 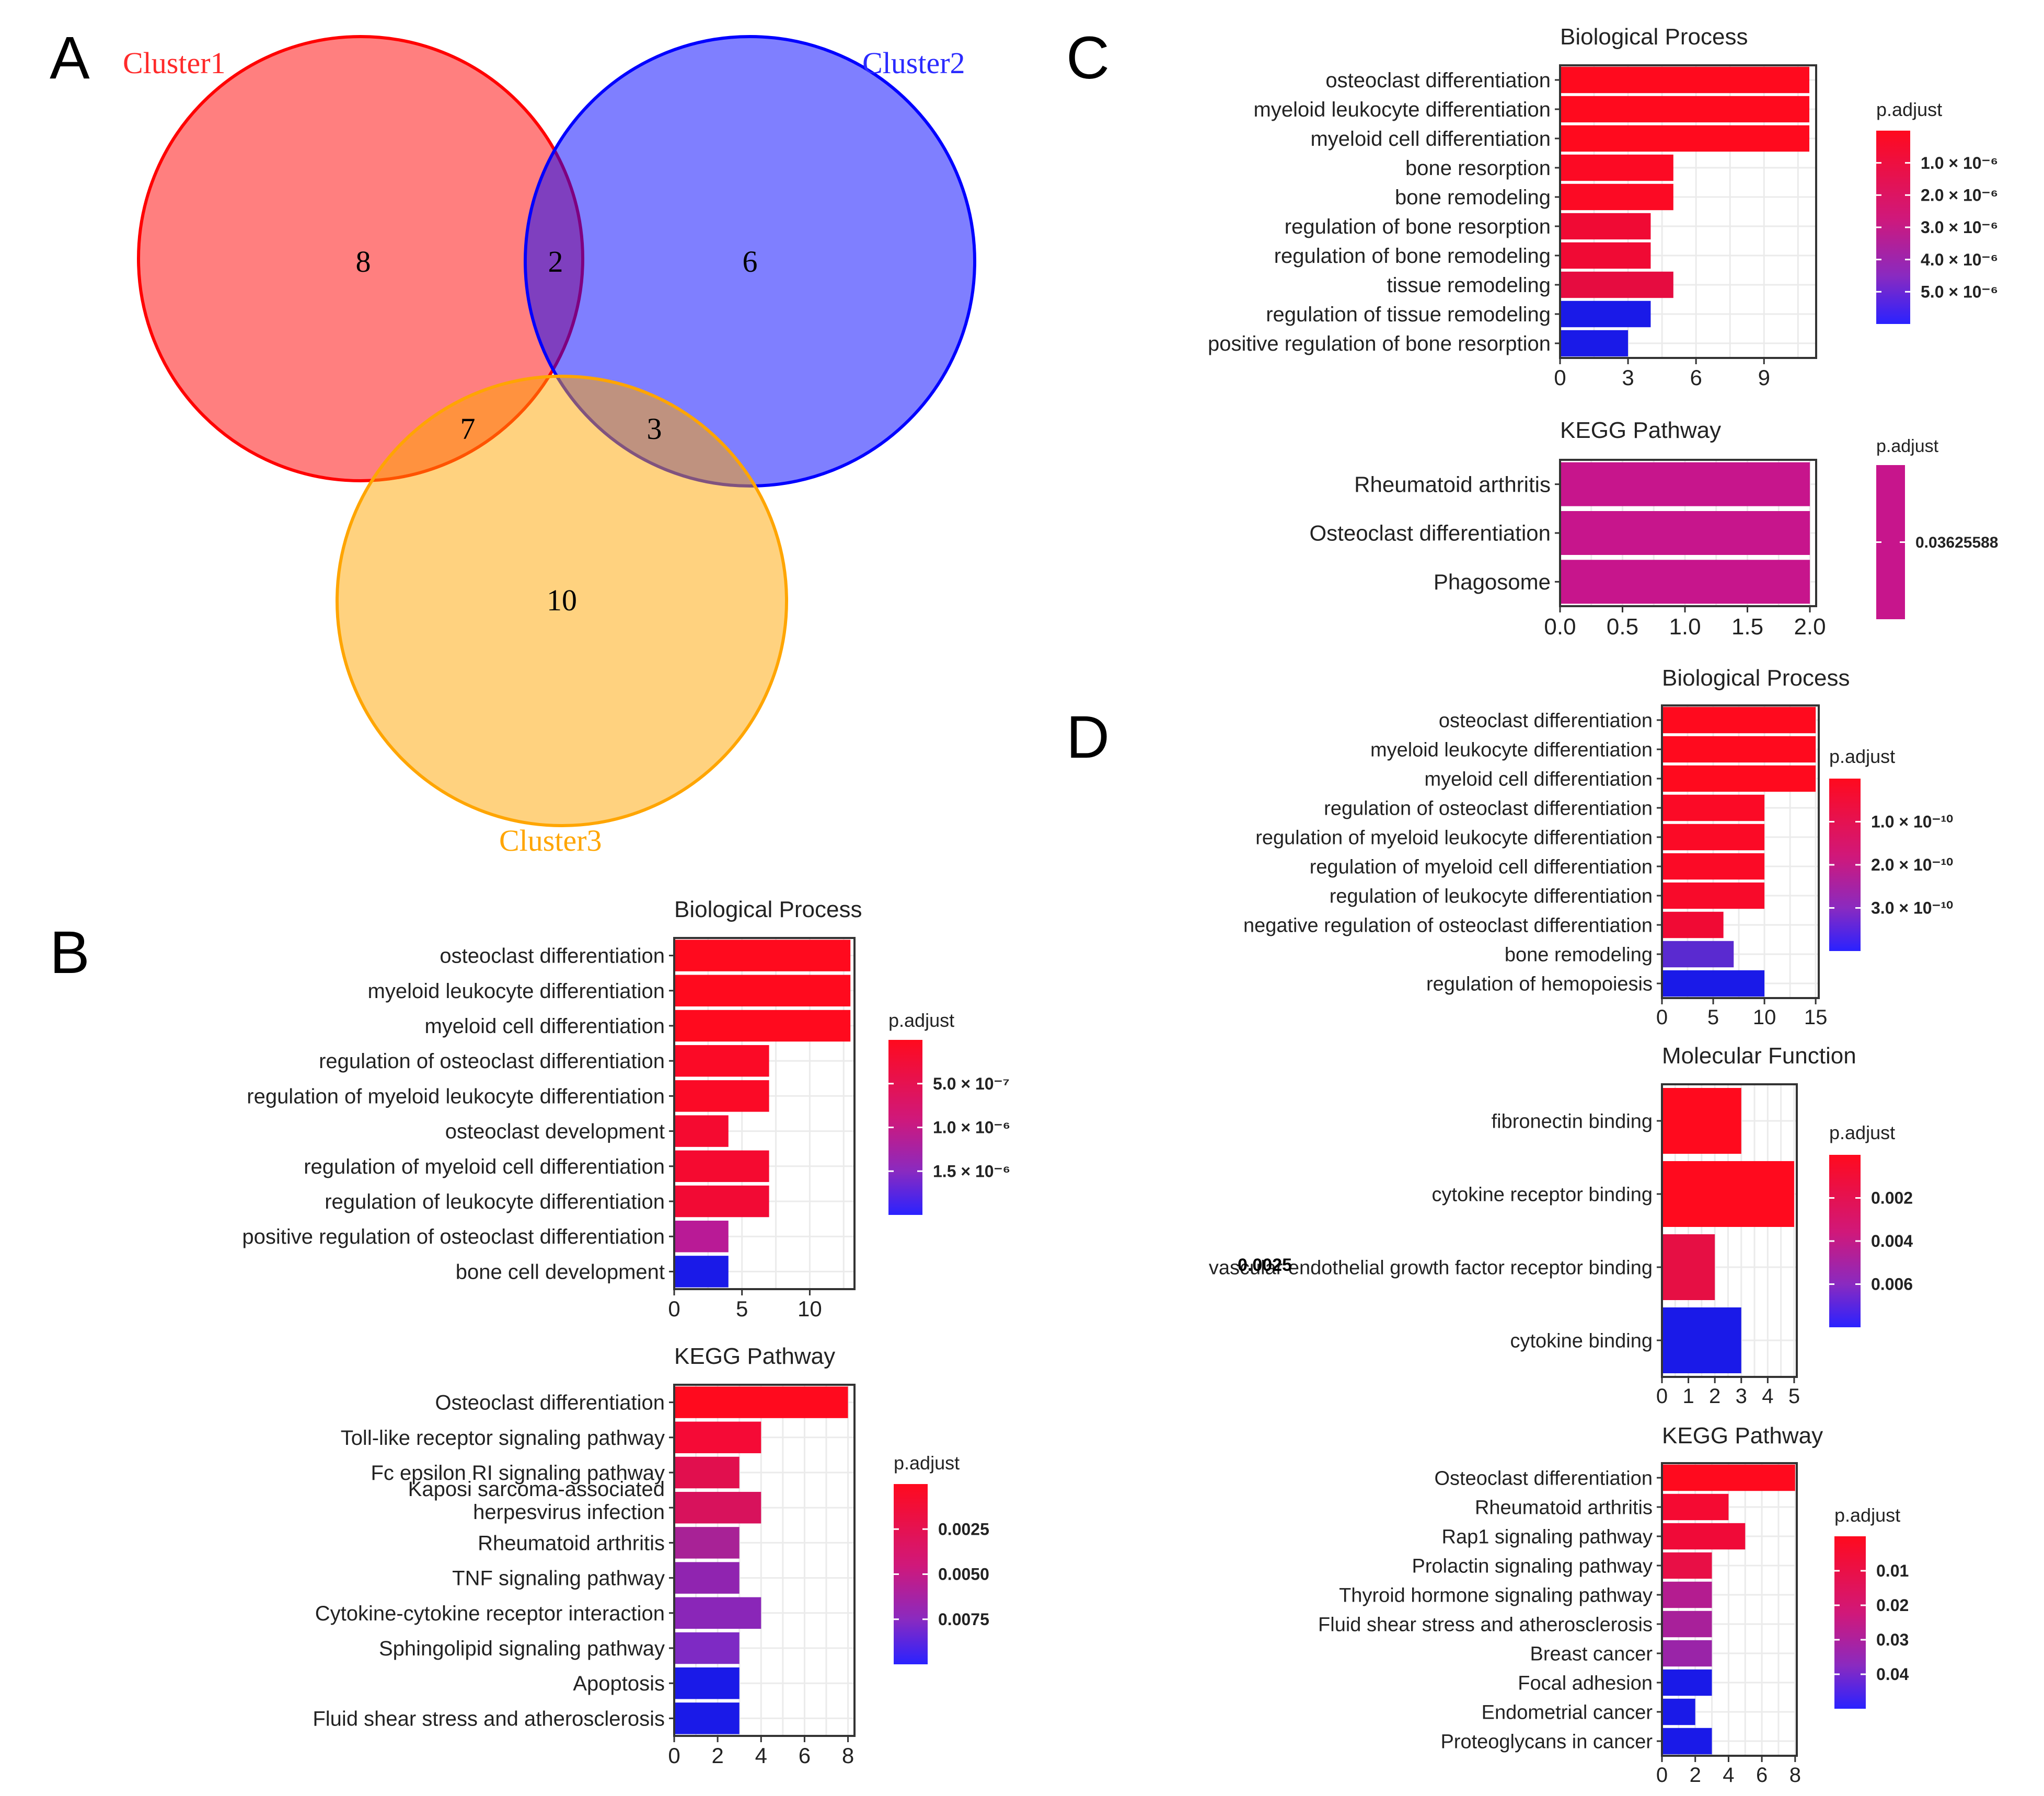 What do you see at coordinates (1542, 1195) in the screenshot?
I see `d-mf-category-label: cytokine receptor binding` at bounding box center [1542, 1195].